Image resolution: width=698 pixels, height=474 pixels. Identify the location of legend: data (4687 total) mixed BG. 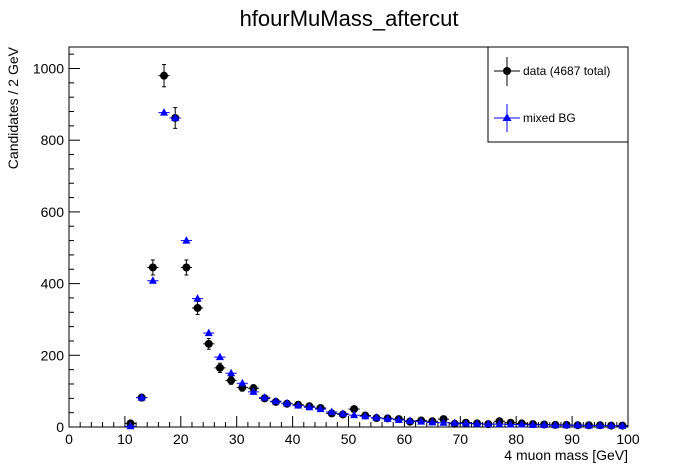
(558, 94).